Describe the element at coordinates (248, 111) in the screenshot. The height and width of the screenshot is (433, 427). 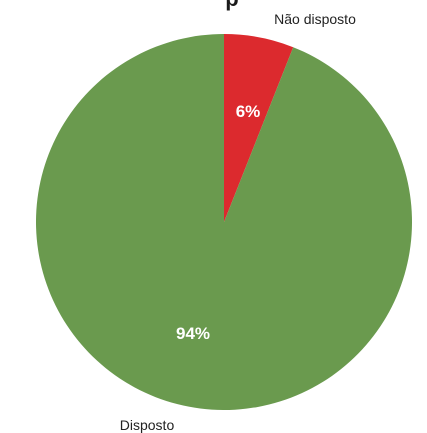
I see `value-label-nao-disposto: 6%` at that location.